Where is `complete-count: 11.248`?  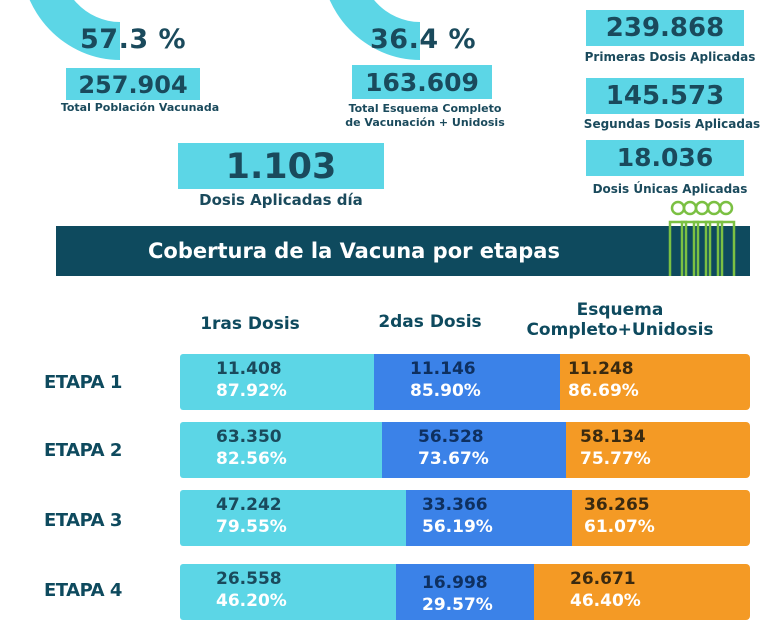 complete-count: 11.248 is located at coordinates (601, 369).